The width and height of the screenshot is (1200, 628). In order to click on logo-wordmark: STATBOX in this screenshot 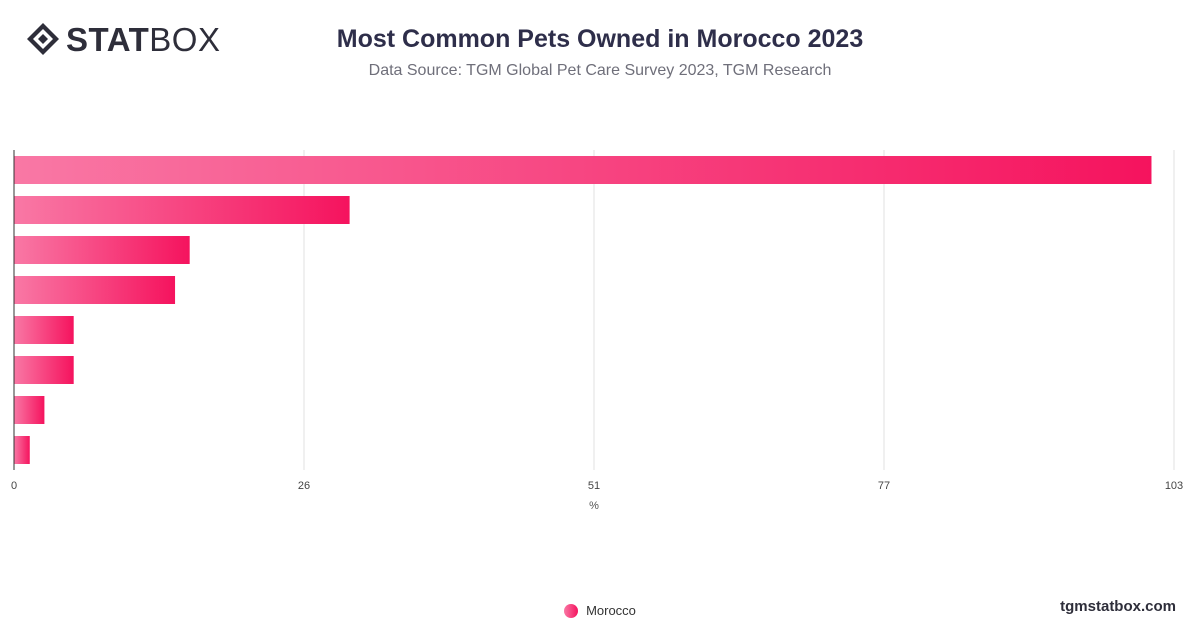, I will do `click(143, 39)`.